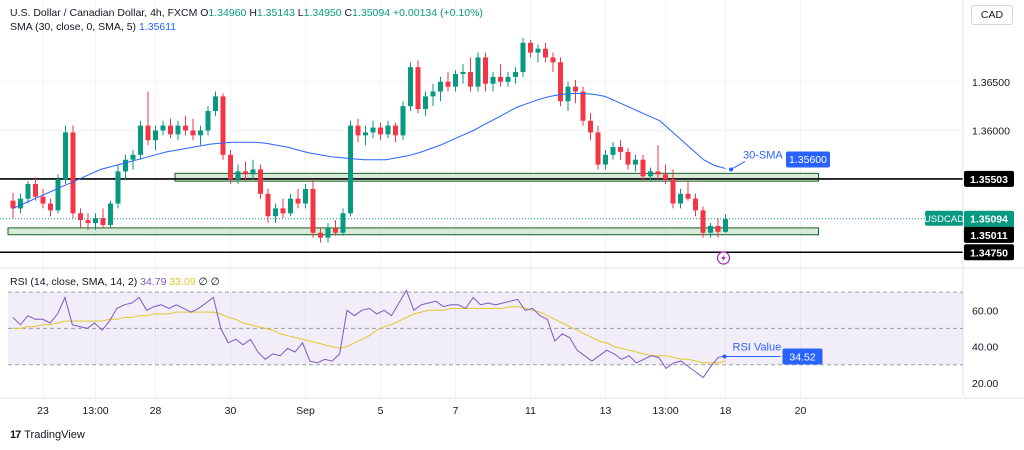 This screenshot has height=450, width=1024. Describe the element at coordinates (95, 411) in the screenshot. I see `time-tick-label: 13:00` at that location.